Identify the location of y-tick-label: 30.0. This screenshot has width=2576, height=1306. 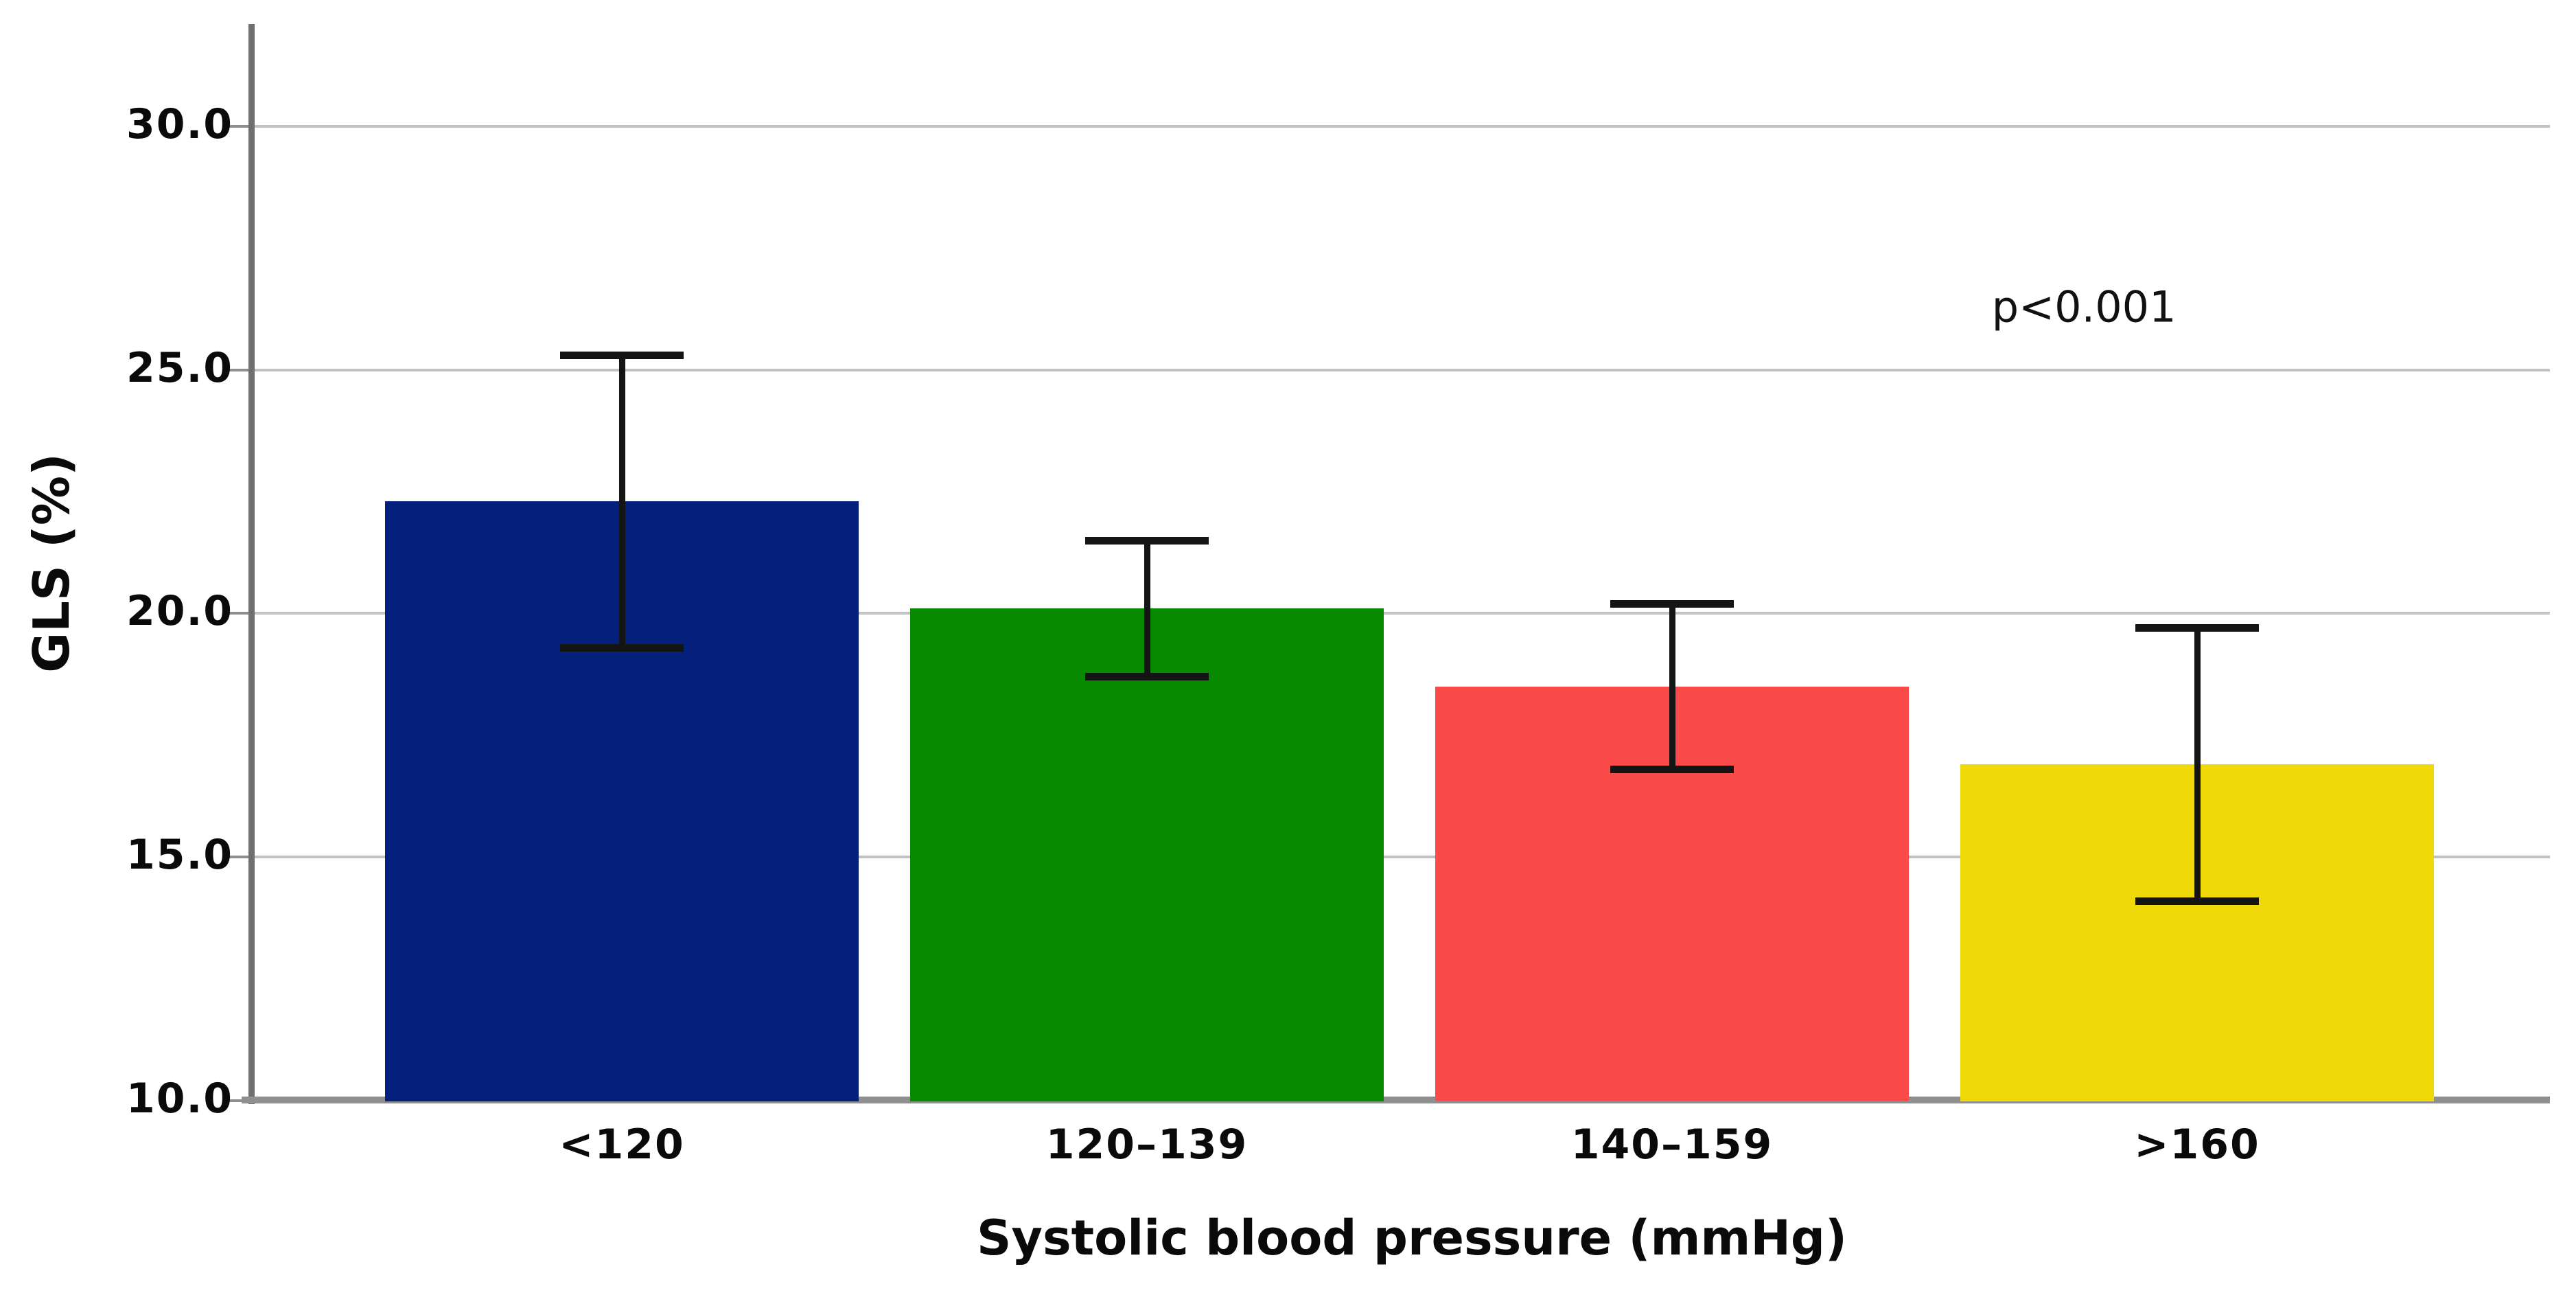
(179, 124).